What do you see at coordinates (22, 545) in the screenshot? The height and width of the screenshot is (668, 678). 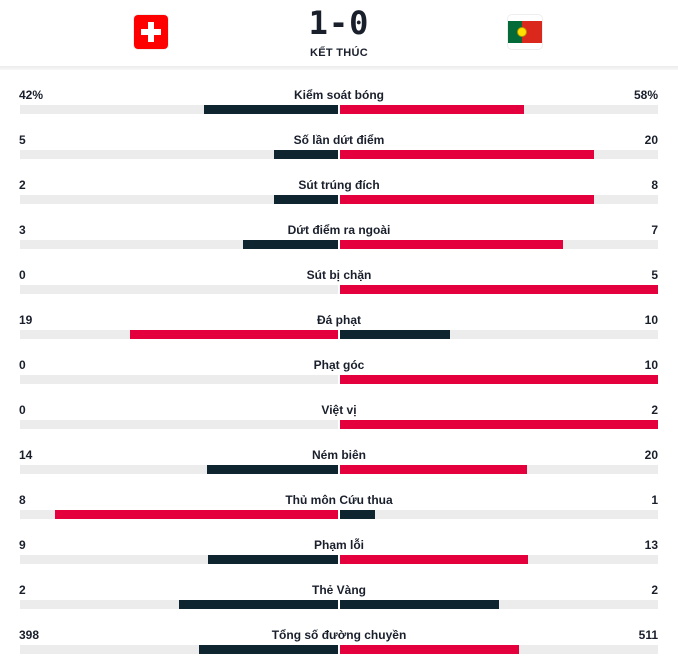 I see `home-stat-value: 9` at bounding box center [22, 545].